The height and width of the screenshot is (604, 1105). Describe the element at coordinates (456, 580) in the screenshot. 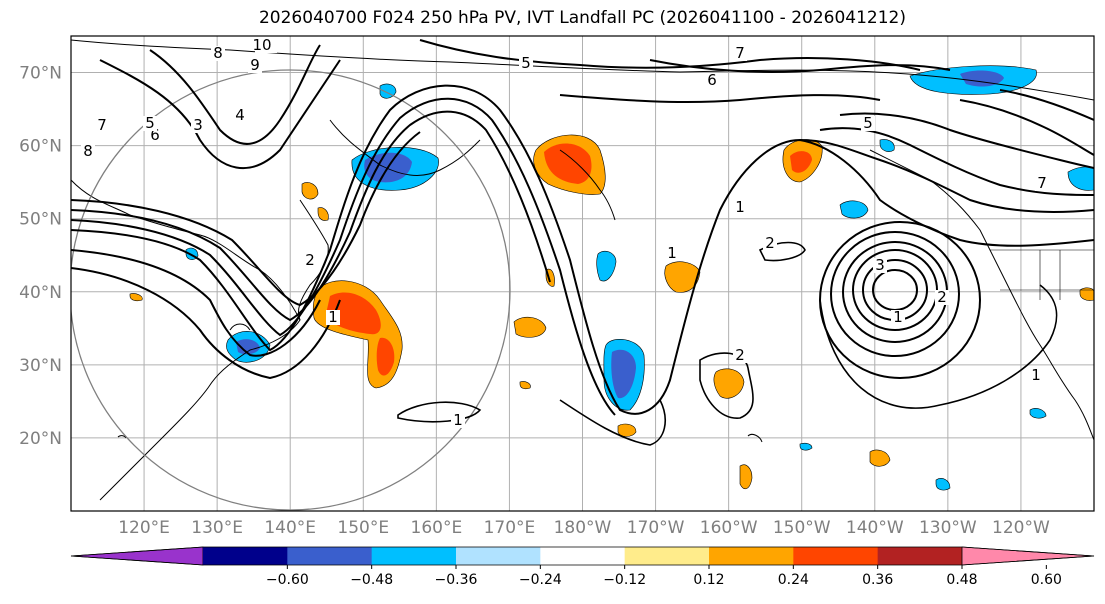

I see `colorbar-tick-label: −0.36` at that location.